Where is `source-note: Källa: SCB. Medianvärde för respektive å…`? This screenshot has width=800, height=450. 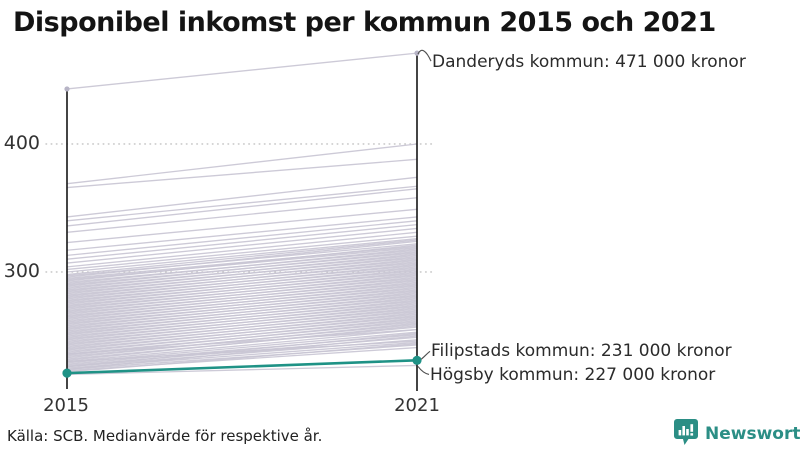 source-note: Källa: SCB. Medianvärde för respektive å… is located at coordinates (165, 436).